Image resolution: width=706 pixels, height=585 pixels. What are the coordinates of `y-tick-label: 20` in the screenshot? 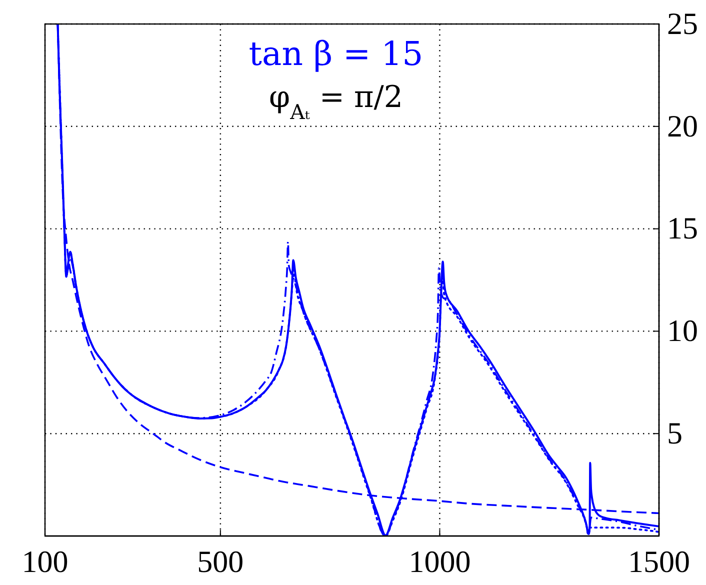 It's located at (682, 126).